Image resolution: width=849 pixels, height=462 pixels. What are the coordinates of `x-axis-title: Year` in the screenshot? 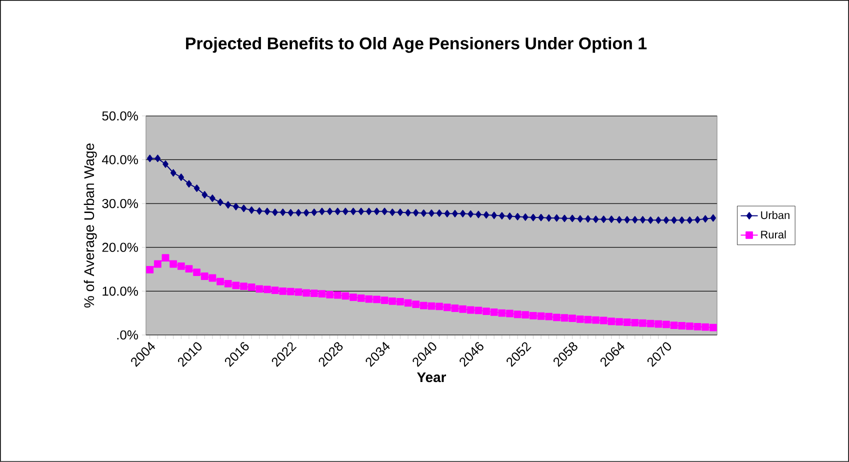 It's located at (431, 377).